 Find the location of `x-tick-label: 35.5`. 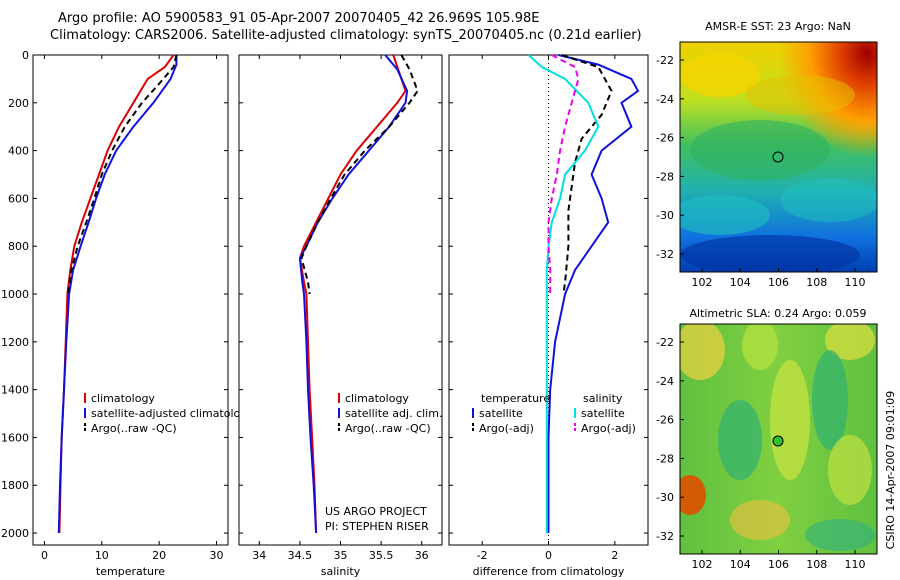

x-tick-label: 35.5 is located at coordinates (381, 555).